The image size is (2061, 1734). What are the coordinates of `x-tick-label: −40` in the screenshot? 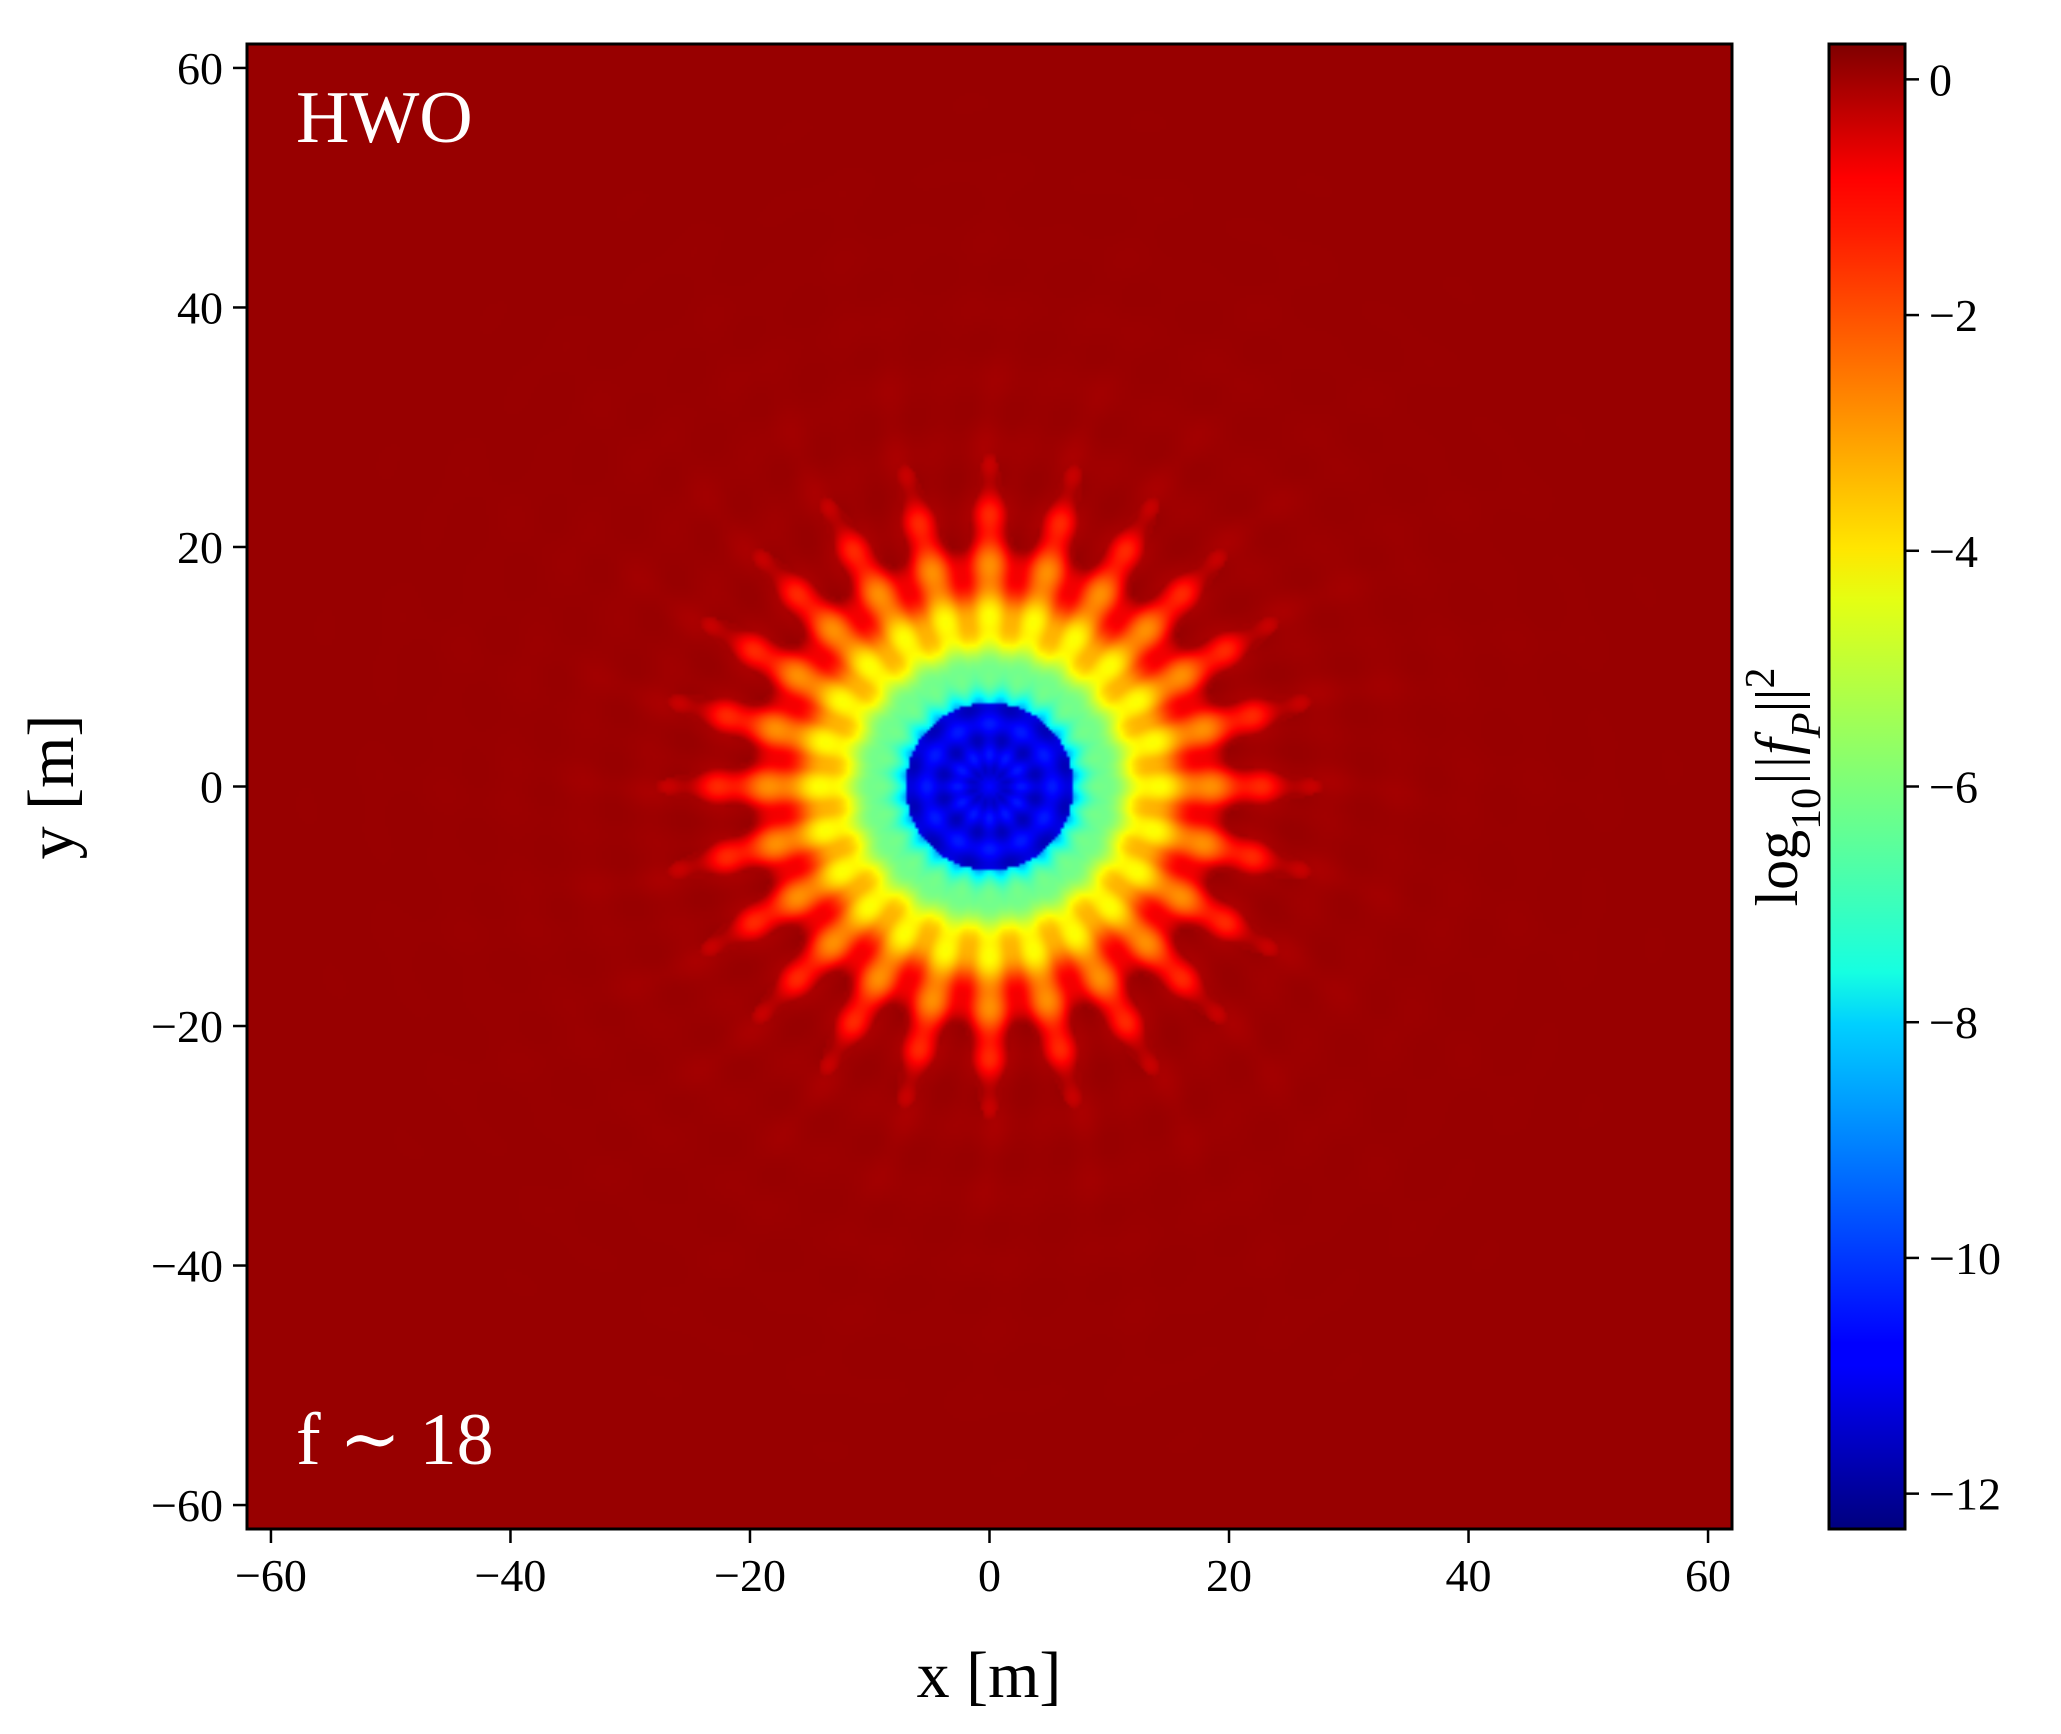 It's located at (510, 1575).